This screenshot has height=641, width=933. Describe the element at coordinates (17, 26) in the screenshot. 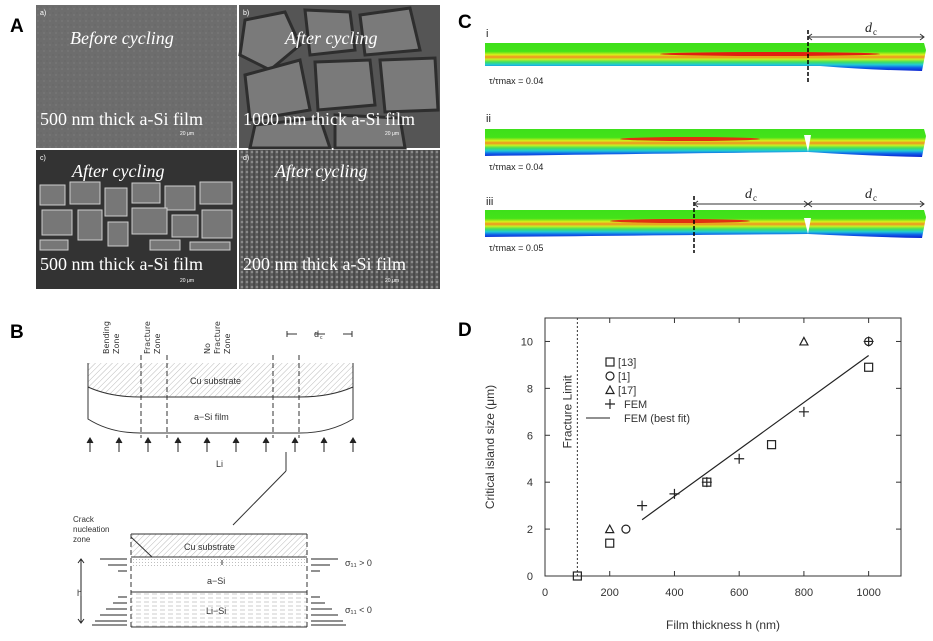

I see `panel-label-a: A` at that location.